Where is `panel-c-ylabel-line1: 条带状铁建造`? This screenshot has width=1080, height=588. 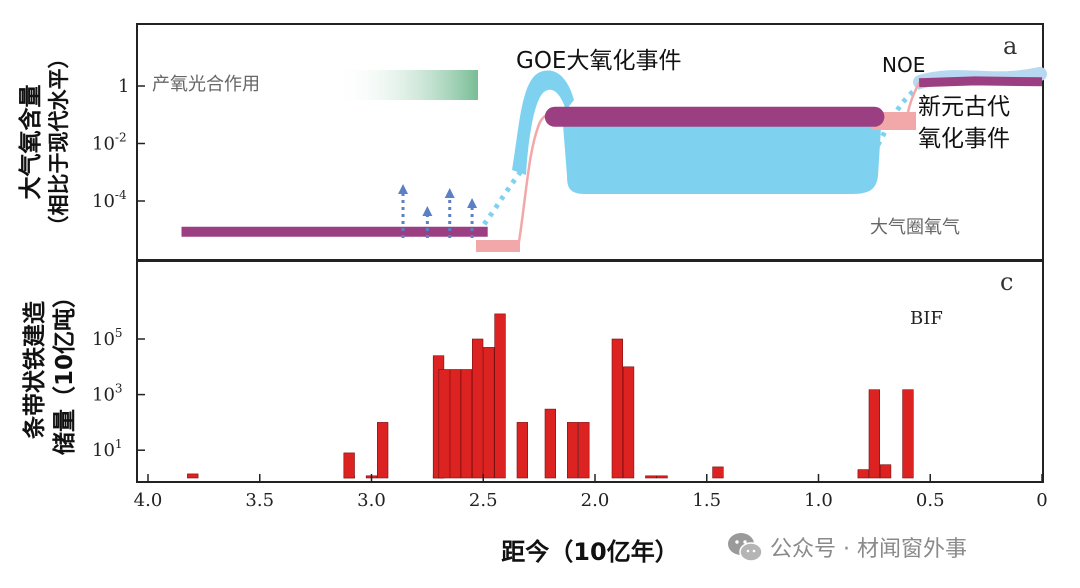 panel-c-ylabel-line1: 条带状铁建造 is located at coordinates (34, 369).